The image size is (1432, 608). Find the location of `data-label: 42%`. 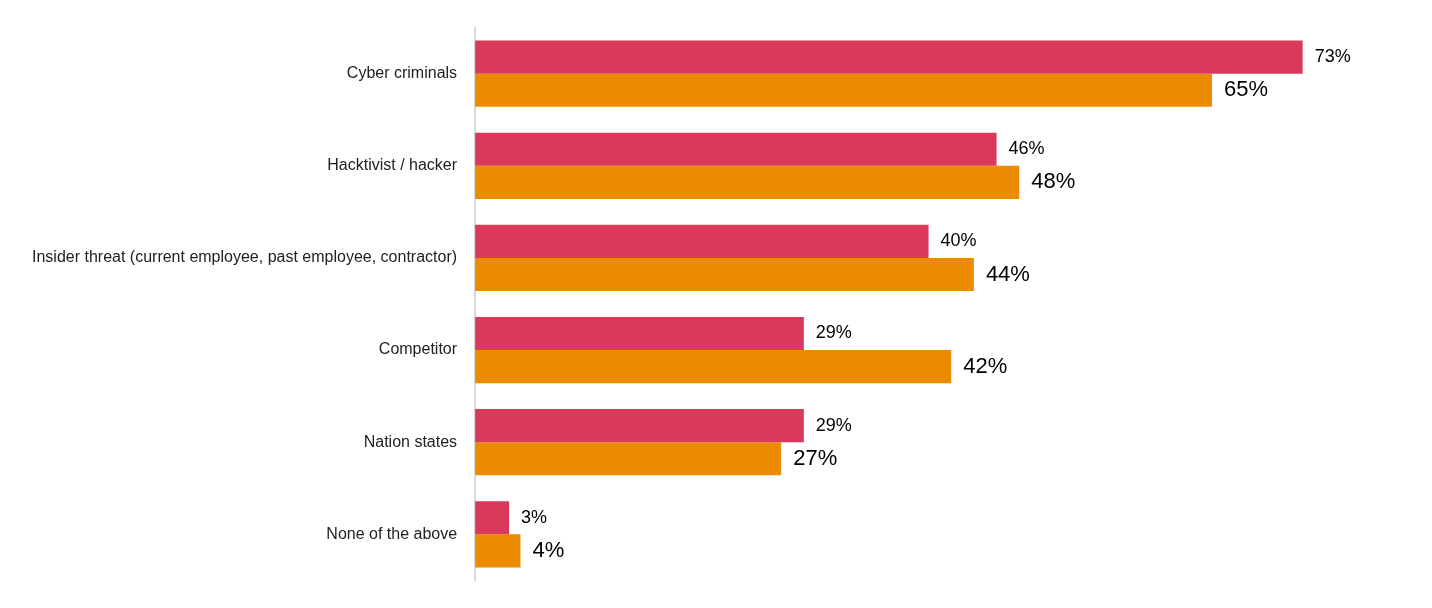

data-label: 42% is located at coordinates (985, 365).